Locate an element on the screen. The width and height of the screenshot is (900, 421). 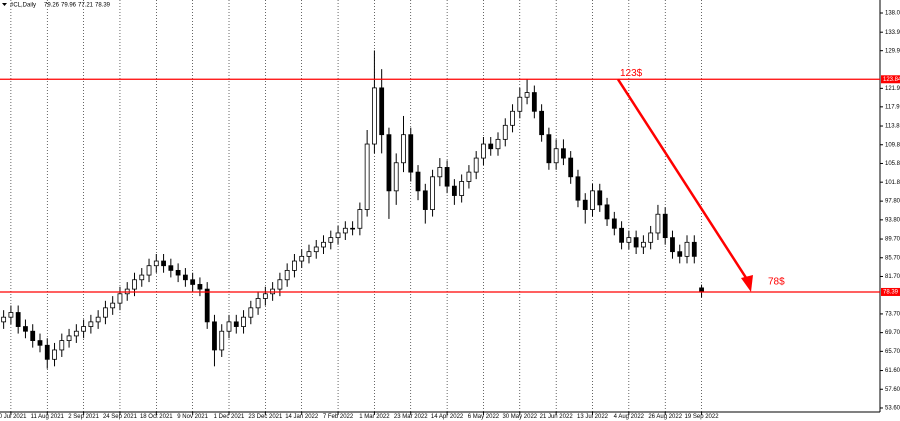
annotation: 78$ is located at coordinates (776, 282).